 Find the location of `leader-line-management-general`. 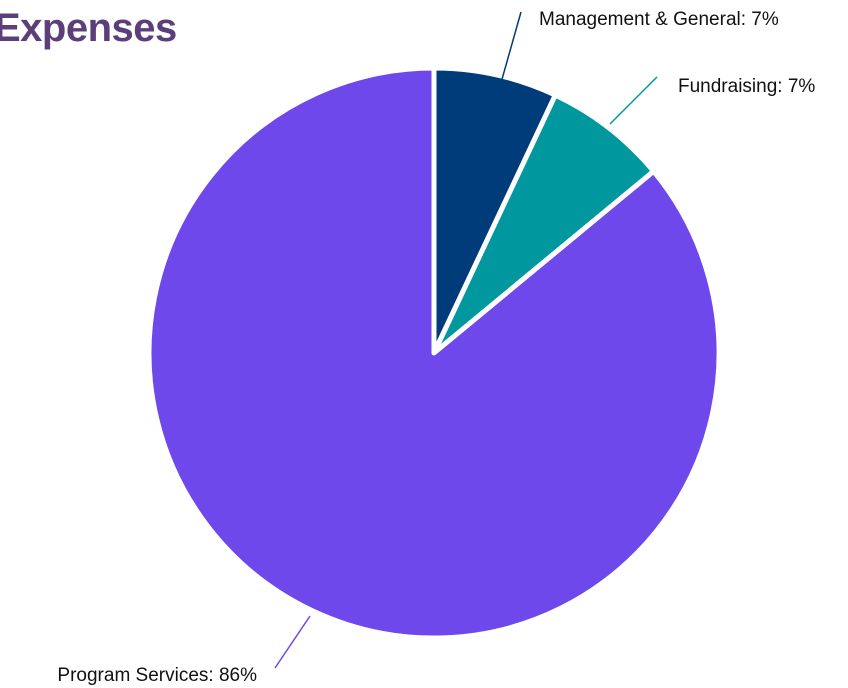

leader-line-management-general is located at coordinates (509, 54).